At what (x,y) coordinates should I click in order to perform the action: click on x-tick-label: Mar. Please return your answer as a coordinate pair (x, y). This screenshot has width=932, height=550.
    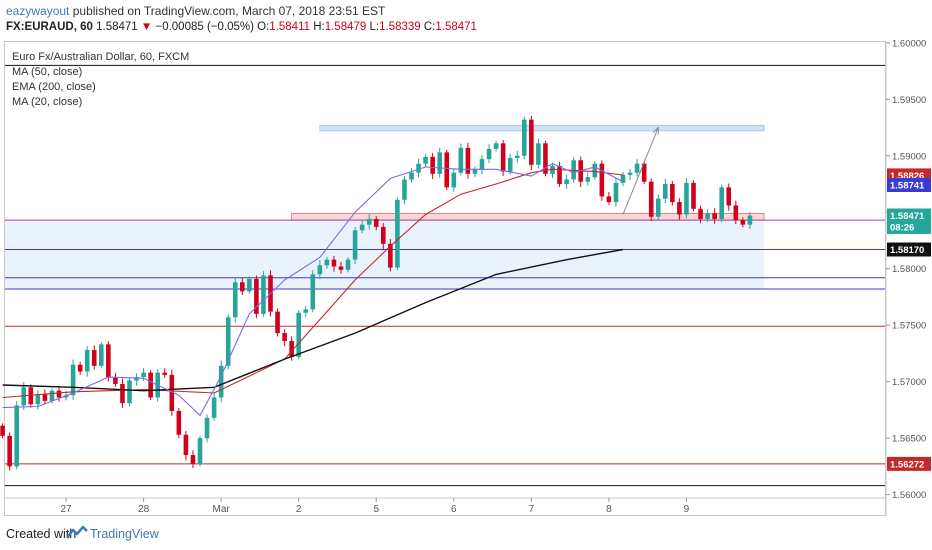
    Looking at the image, I should click on (222, 509).